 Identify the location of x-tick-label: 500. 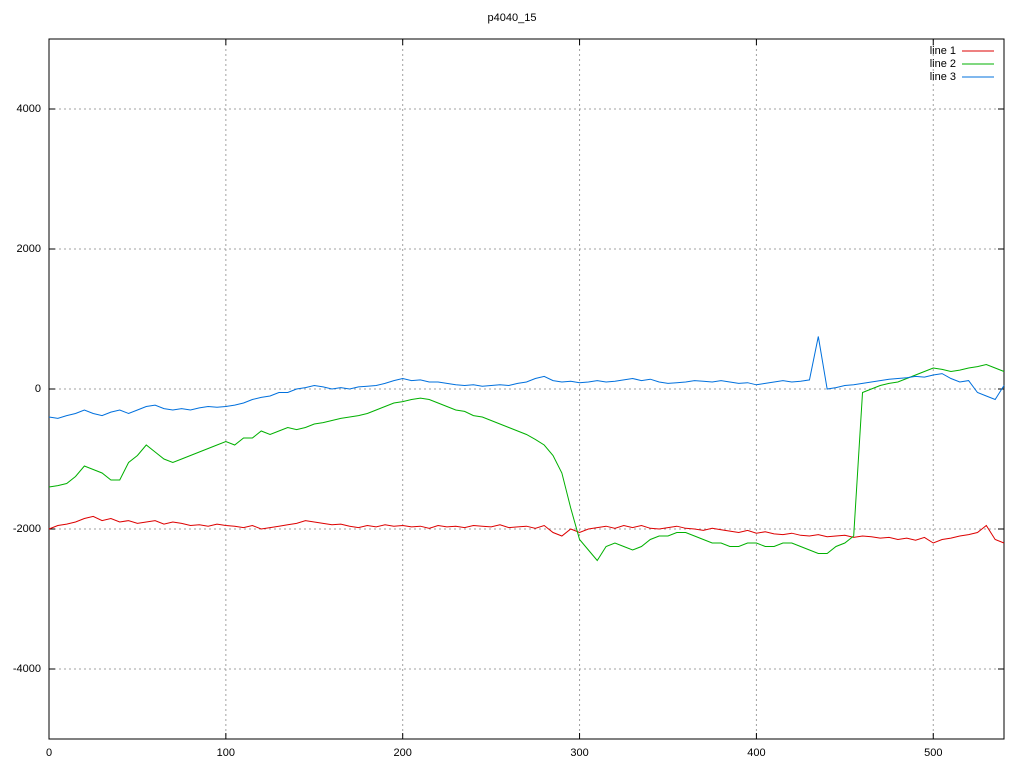
(933, 753).